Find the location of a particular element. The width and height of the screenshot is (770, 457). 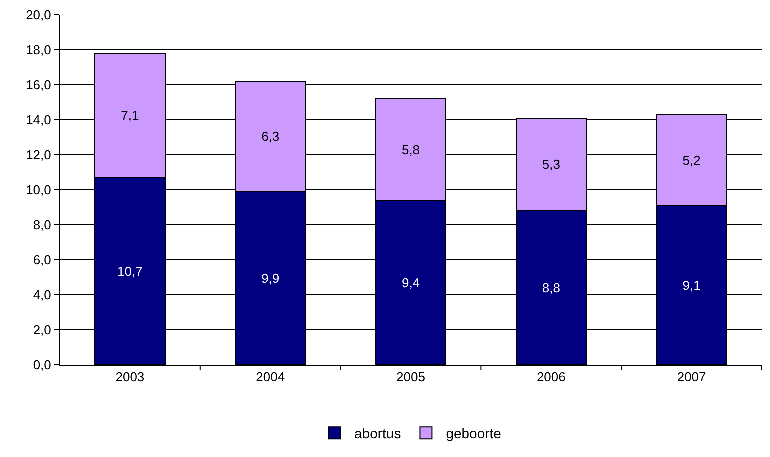

y-tick-label: 0,0 is located at coordinates (42, 365).